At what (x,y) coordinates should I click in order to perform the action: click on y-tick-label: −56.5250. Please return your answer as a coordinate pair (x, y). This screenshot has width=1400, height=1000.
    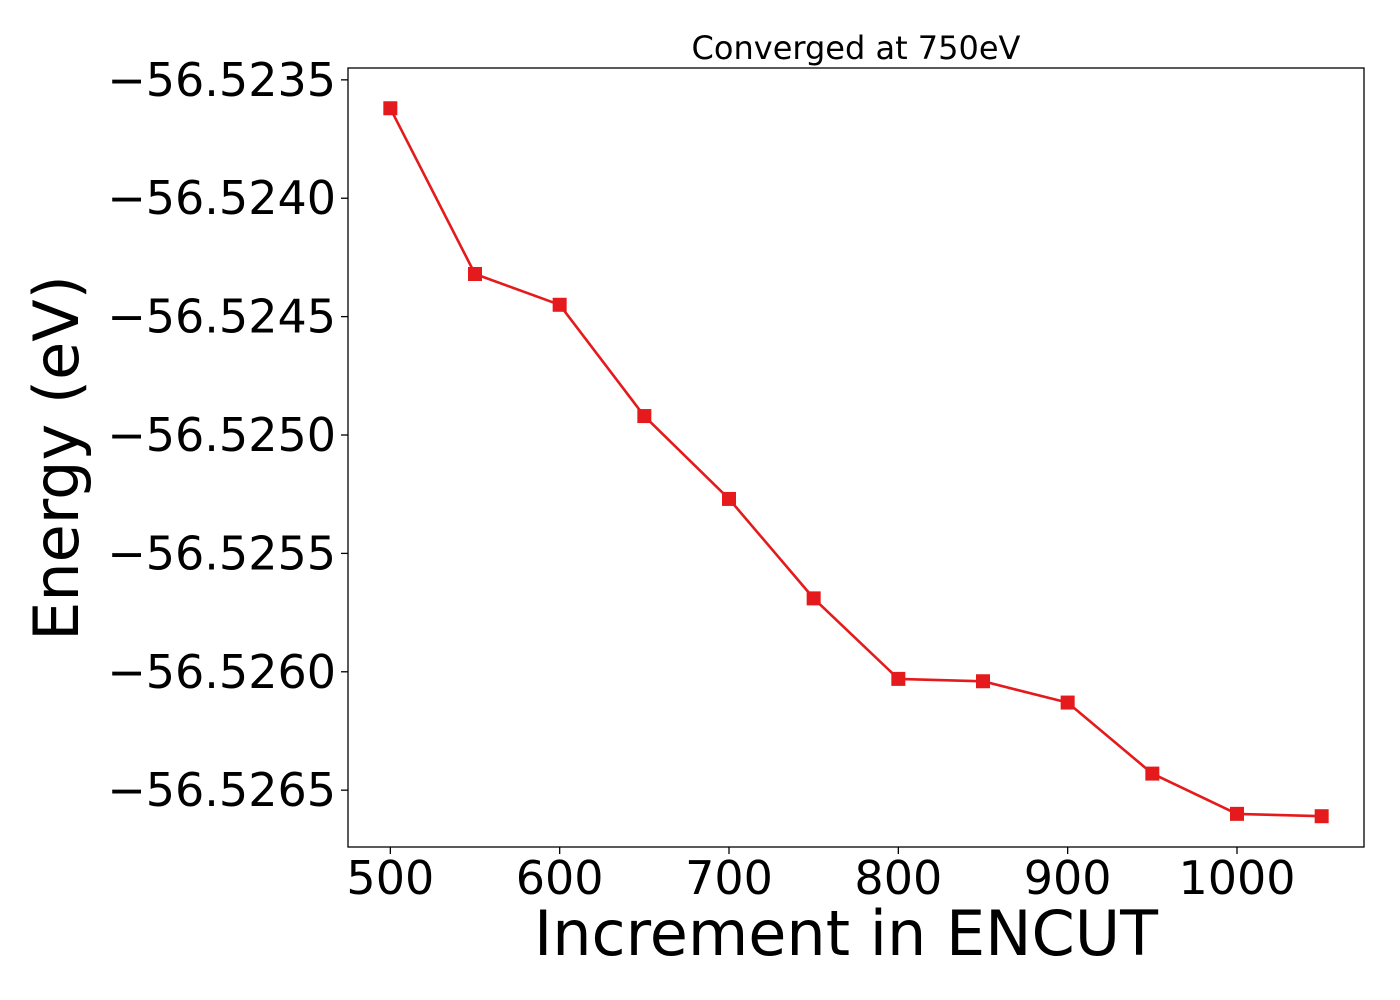
    Looking at the image, I should click on (221, 435).